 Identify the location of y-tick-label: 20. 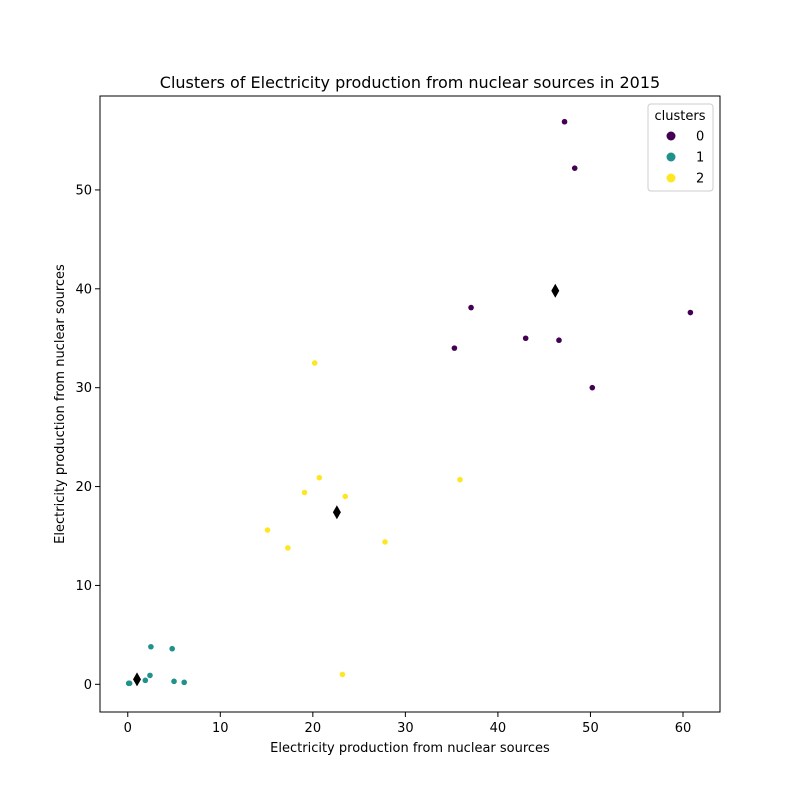
(83, 487).